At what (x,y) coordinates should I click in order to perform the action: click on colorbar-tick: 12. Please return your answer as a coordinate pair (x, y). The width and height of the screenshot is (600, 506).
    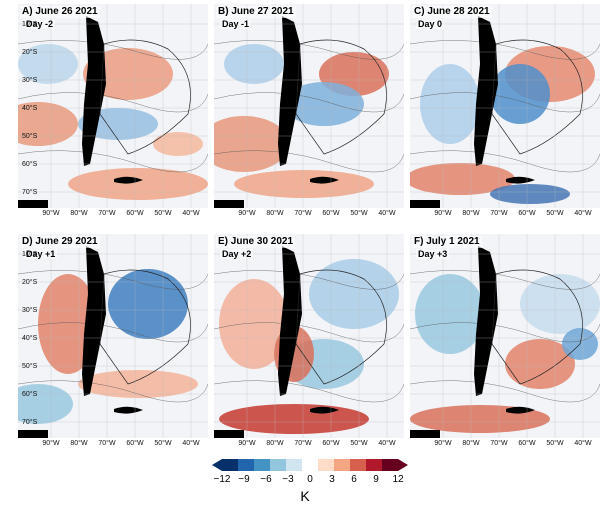
    Looking at the image, I should click on (398, 479).